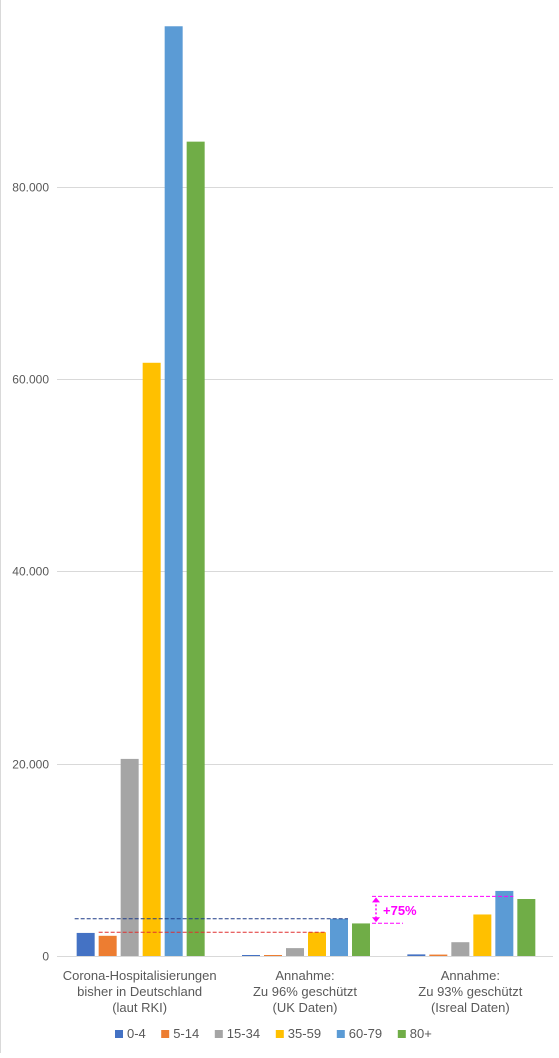 The width and height of the screenshot is (559, 1058). What do you see at coordinates (294, 914) in the screenshot?
I see `reference-lines` at bounding box center [294, 914].